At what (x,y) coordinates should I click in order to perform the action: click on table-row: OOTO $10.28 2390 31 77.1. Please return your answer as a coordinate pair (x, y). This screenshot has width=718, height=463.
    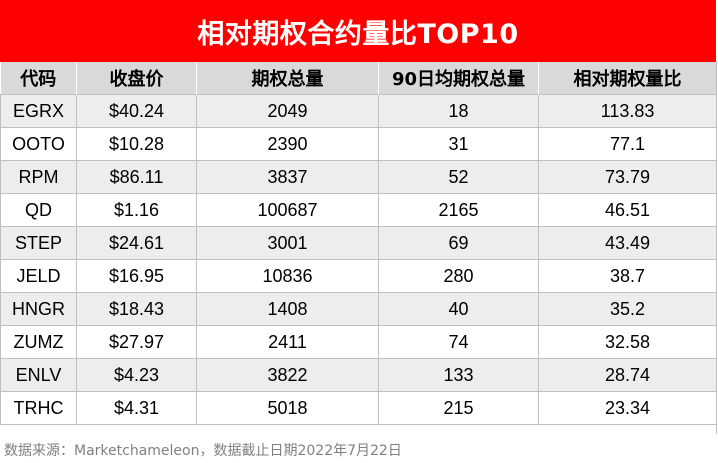
    Looking at the image, I should click on (358, 144).